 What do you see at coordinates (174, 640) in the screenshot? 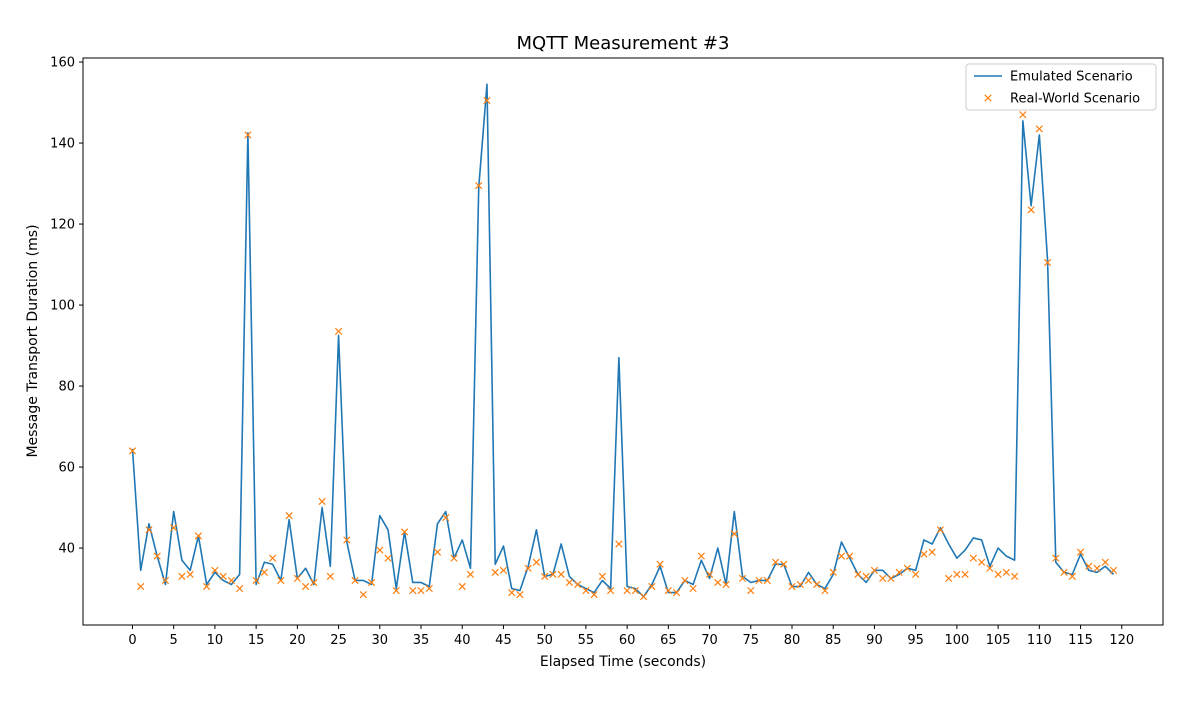
I see `x-tick-label: 5` at bounding box center [174, 640].